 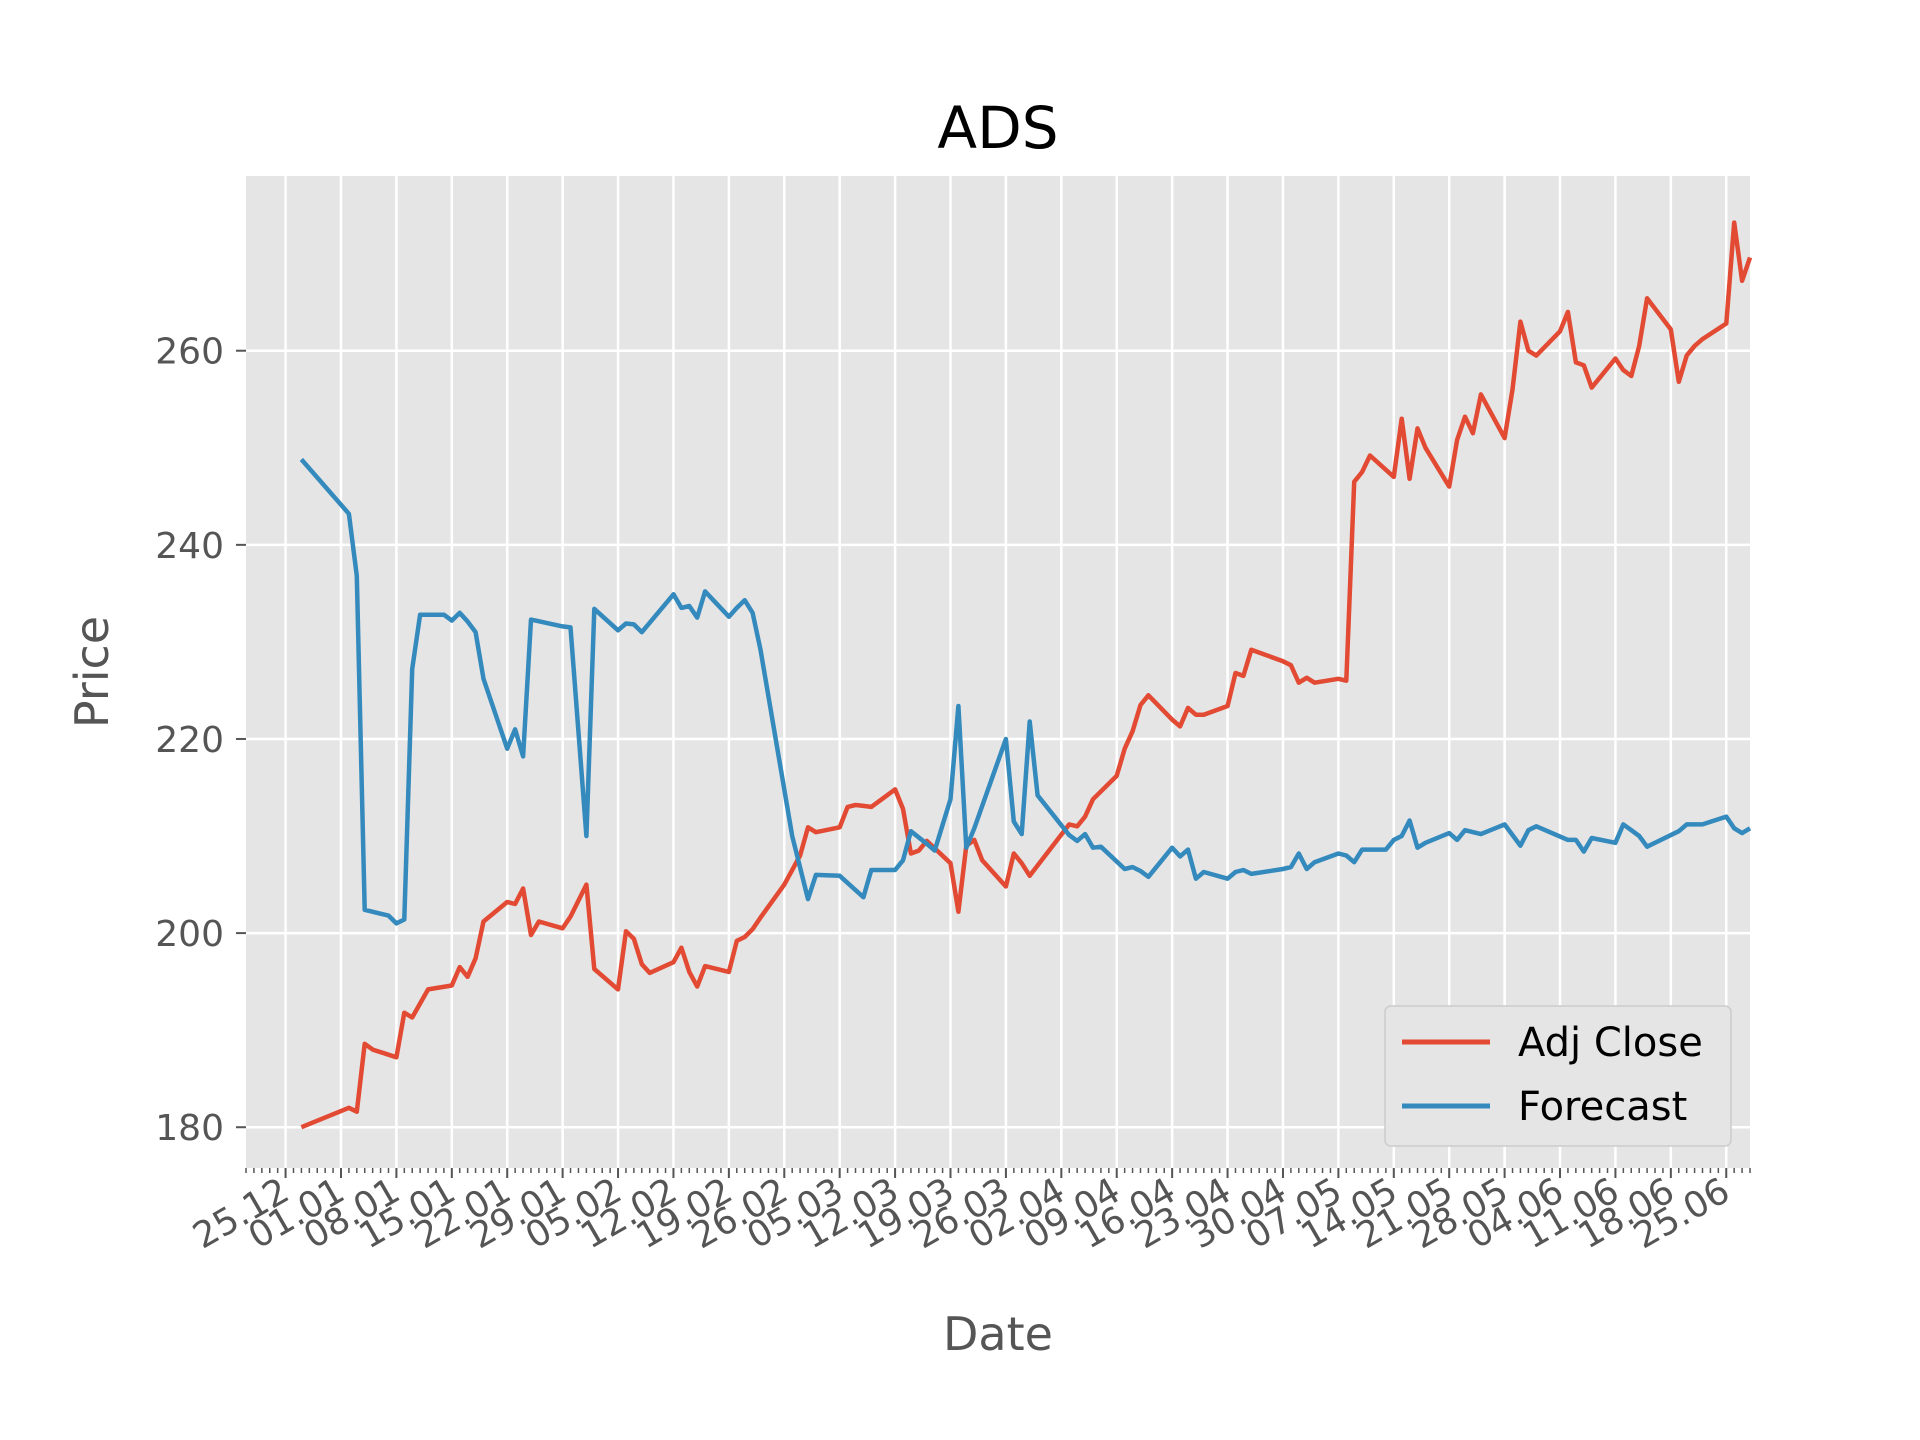 What do you see at coordinates (92, 672) in the screenshot?
I see `y-axis-label: Price` at bounding box center [92, 672].